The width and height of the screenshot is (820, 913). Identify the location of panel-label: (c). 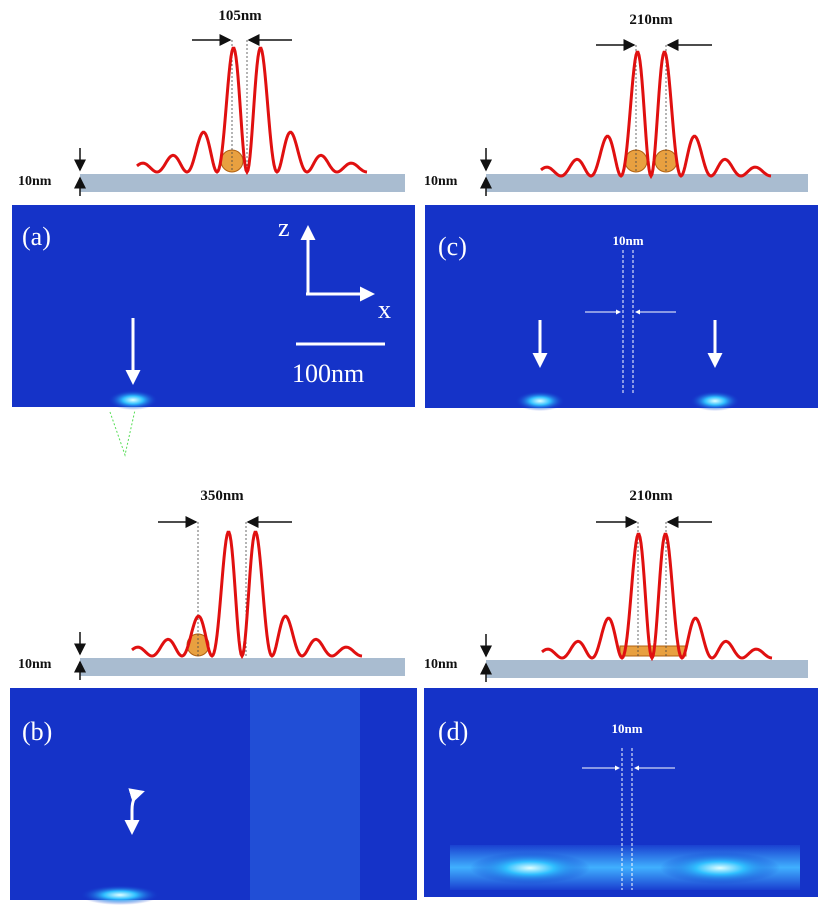
(452, 246).